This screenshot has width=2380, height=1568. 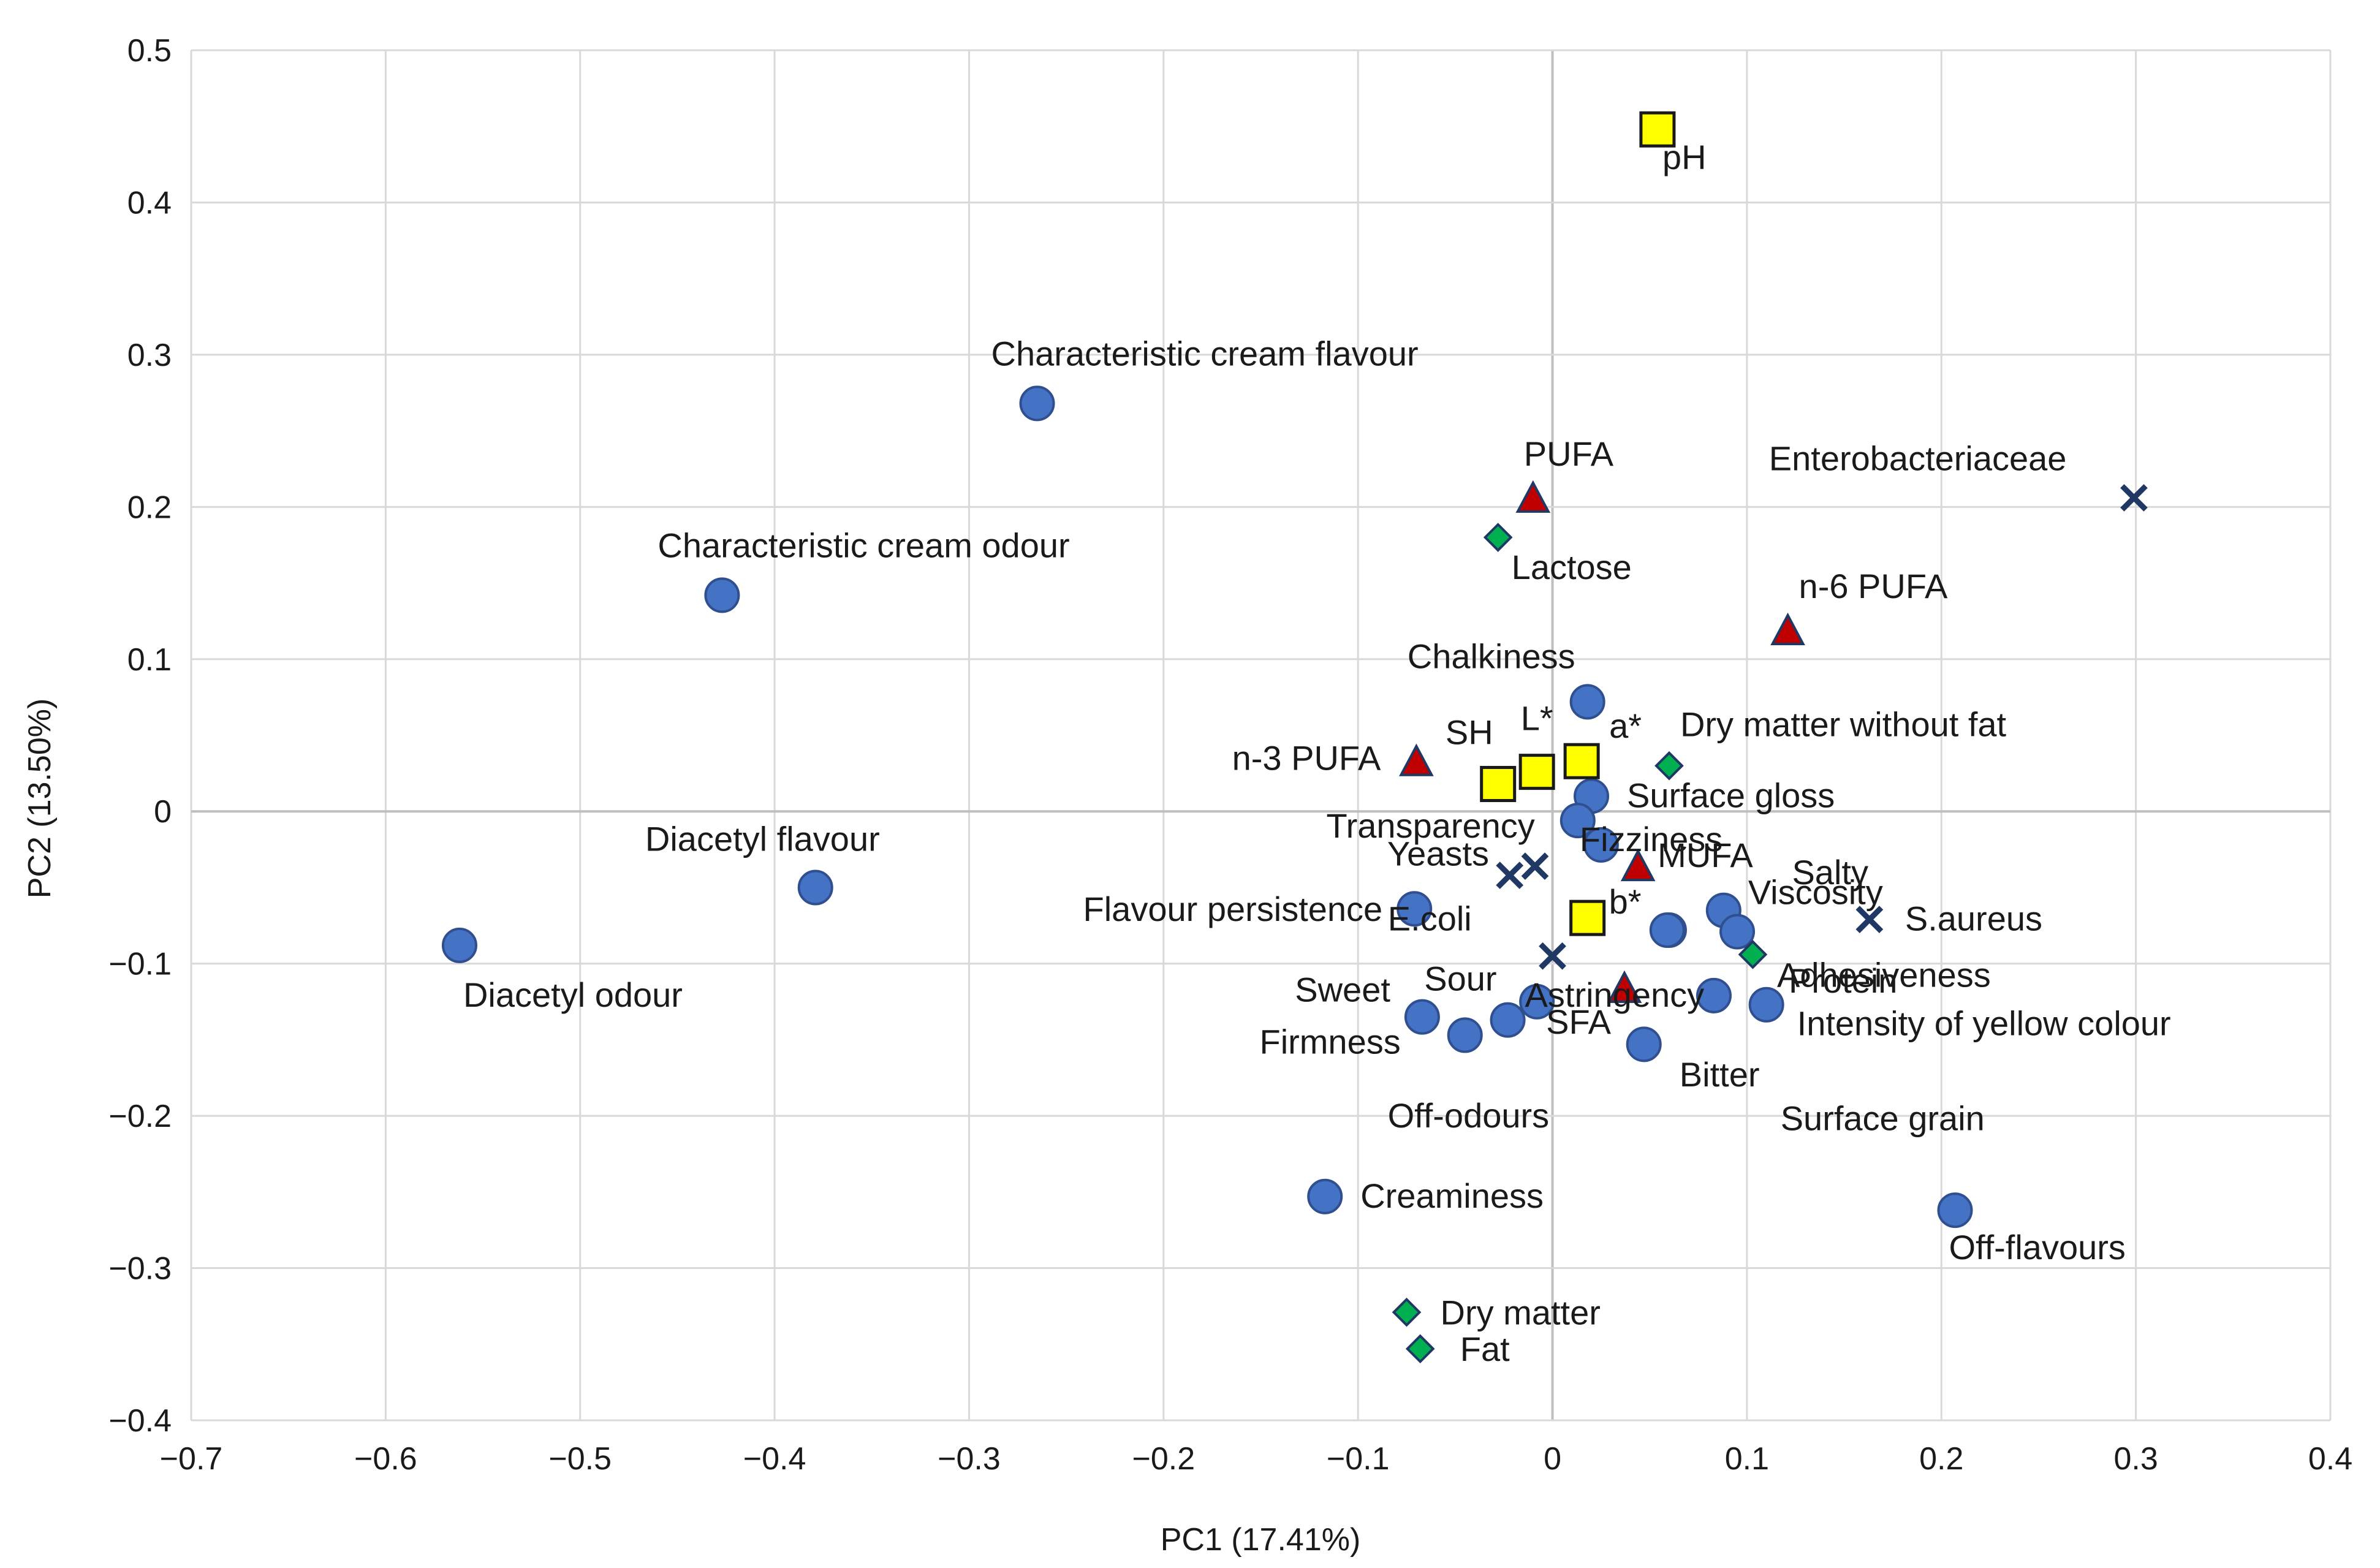 What do you see at coordinates (1581, 761) in the screenshot?
I see `a-star-square-marker` at bounding box center [1581, 761].